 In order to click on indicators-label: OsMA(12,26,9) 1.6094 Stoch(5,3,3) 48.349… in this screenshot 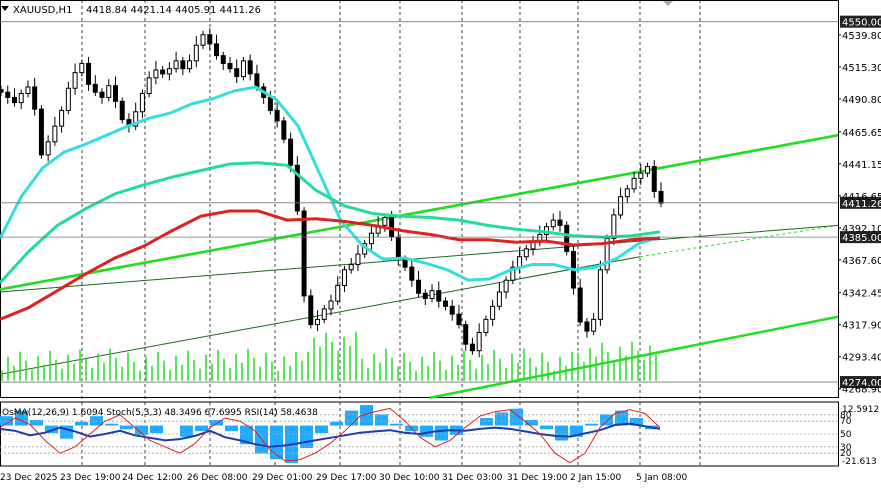, I will do `click(160, 413)`.